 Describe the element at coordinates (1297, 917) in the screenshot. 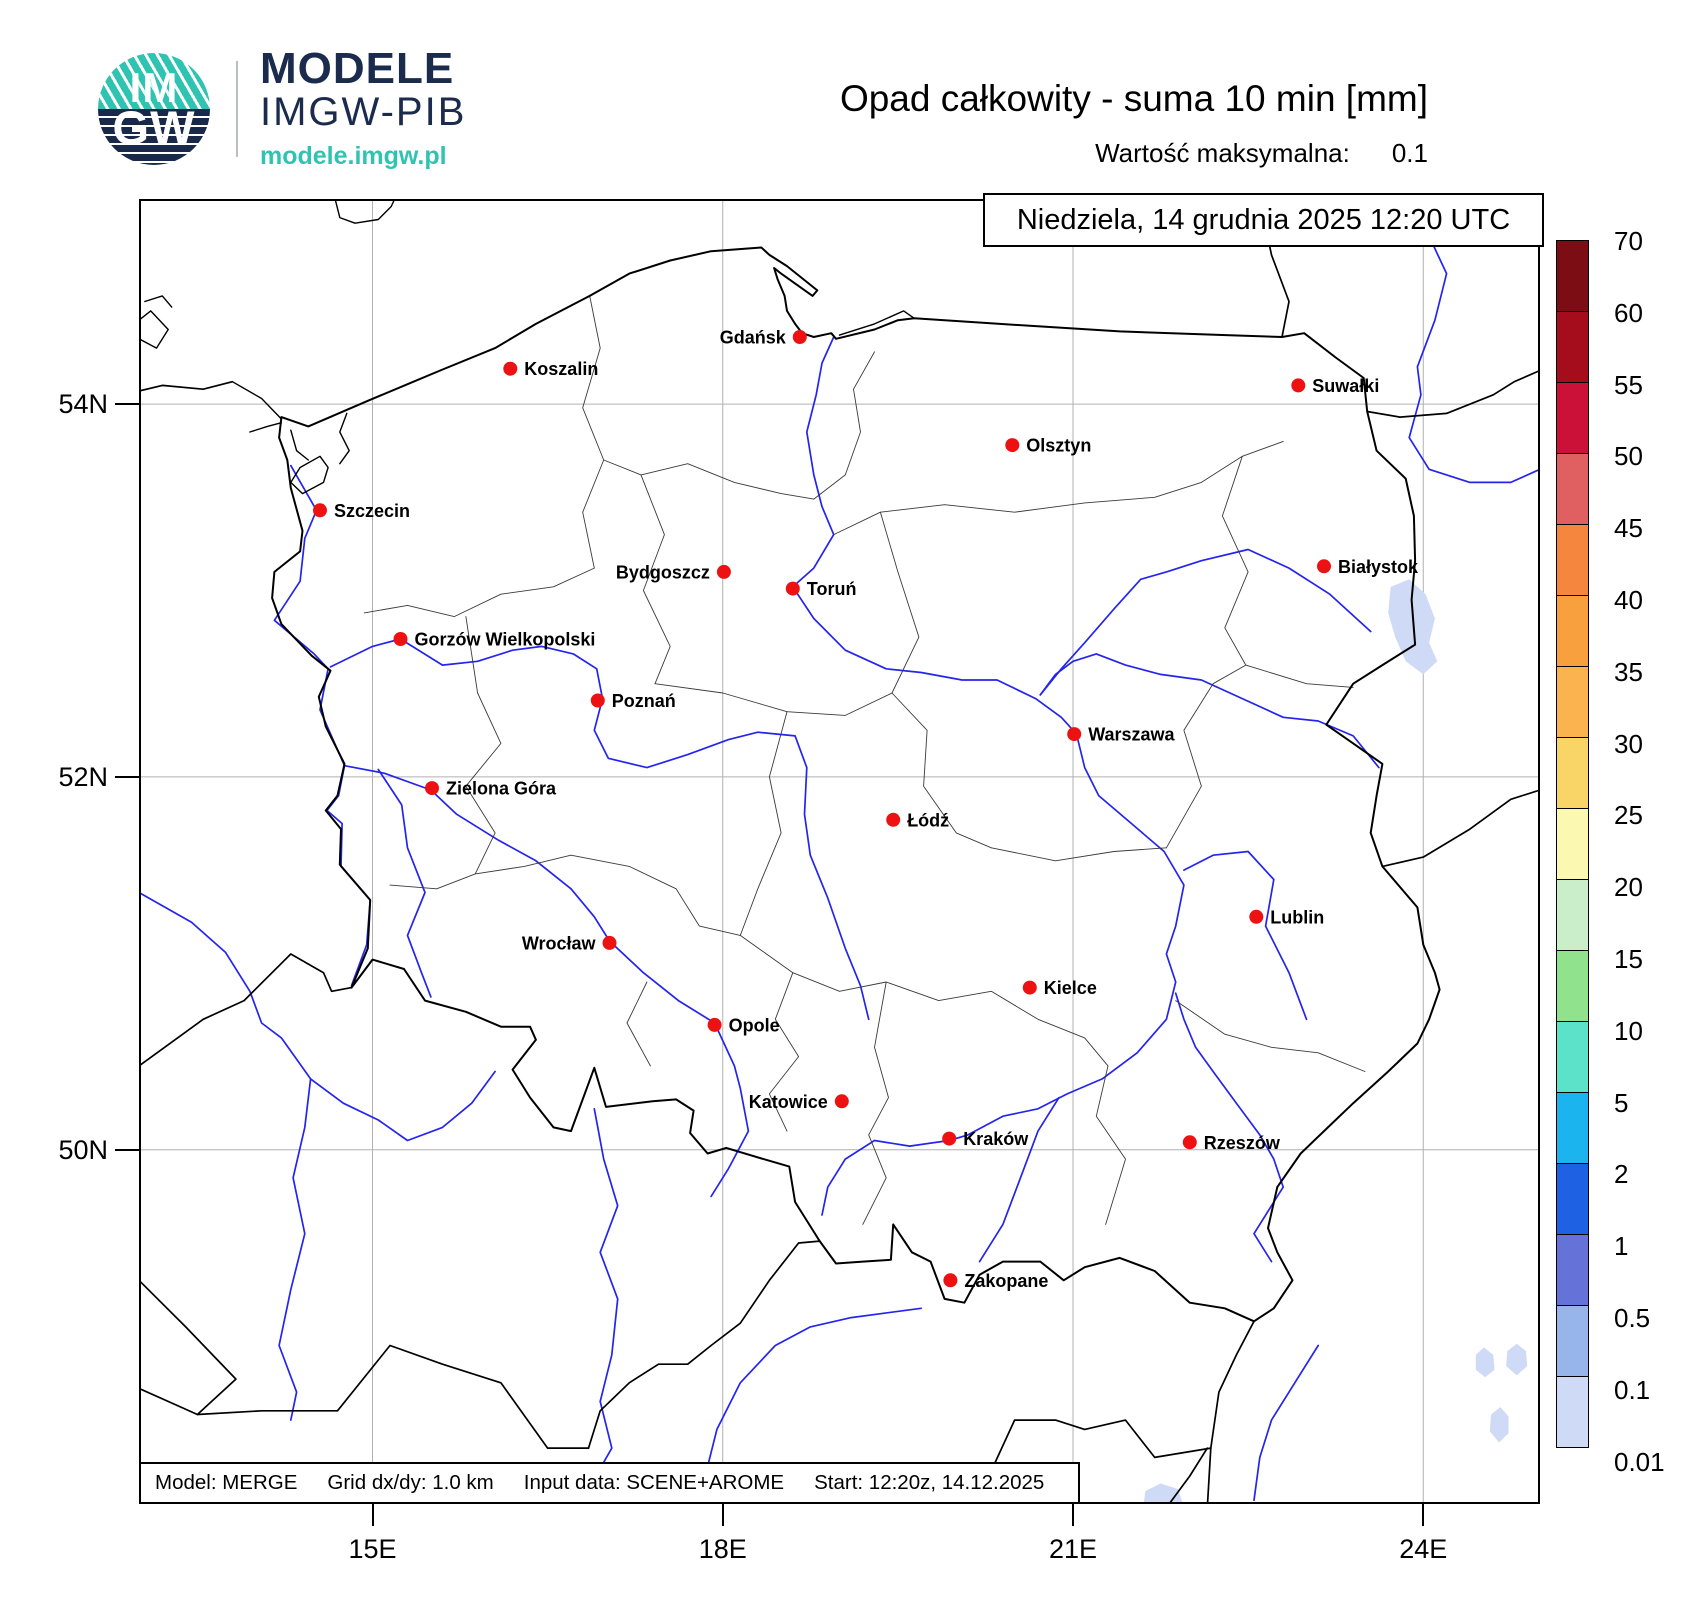

I see `city-label-Lublin: Lublin` at that location.